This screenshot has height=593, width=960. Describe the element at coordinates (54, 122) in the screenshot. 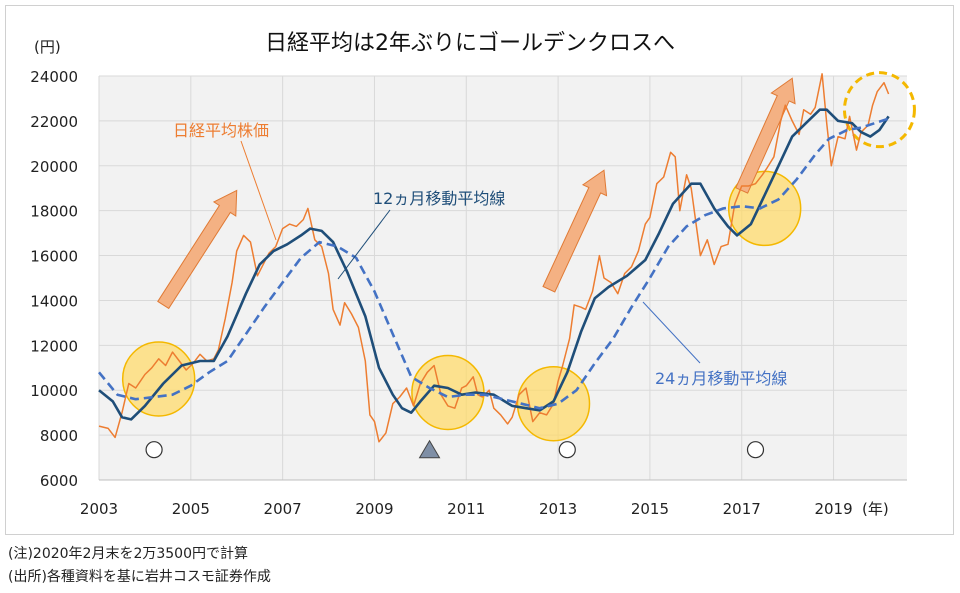

I see `y-tick-label: 22000` at that location.